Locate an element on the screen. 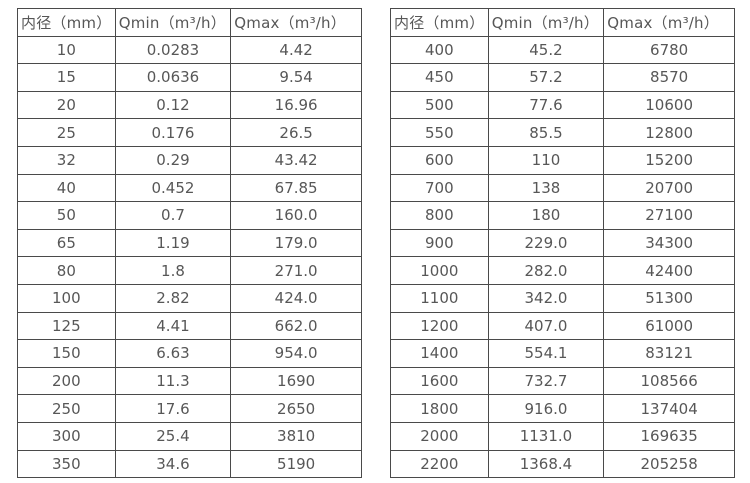  table-row: 2000 1131.0 169635 is located at coordinates (562, 436).